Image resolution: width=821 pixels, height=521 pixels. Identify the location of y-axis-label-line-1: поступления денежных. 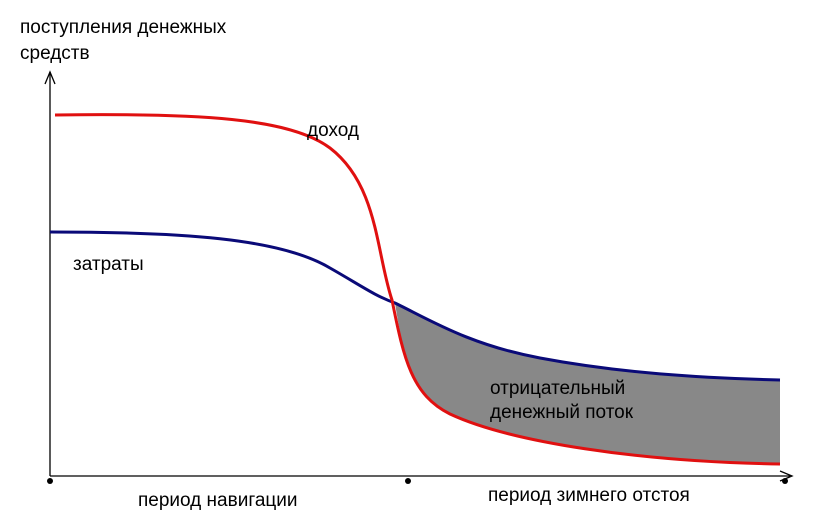
(123, 27).